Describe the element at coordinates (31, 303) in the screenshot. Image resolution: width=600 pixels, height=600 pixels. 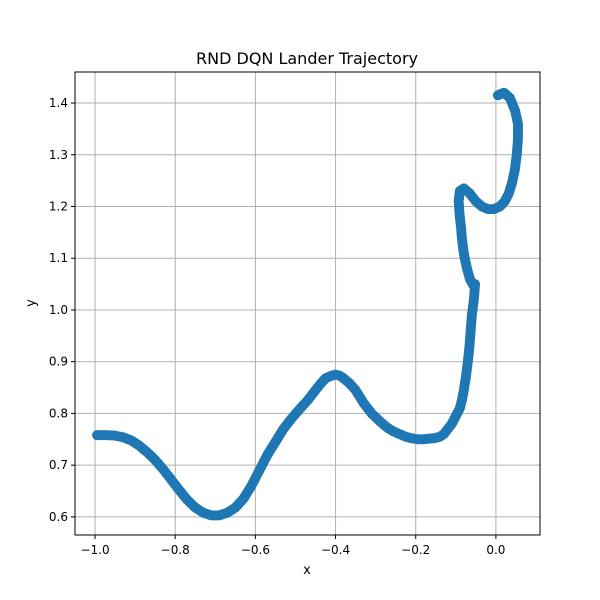
I see `y-axis-label: y` at that location.